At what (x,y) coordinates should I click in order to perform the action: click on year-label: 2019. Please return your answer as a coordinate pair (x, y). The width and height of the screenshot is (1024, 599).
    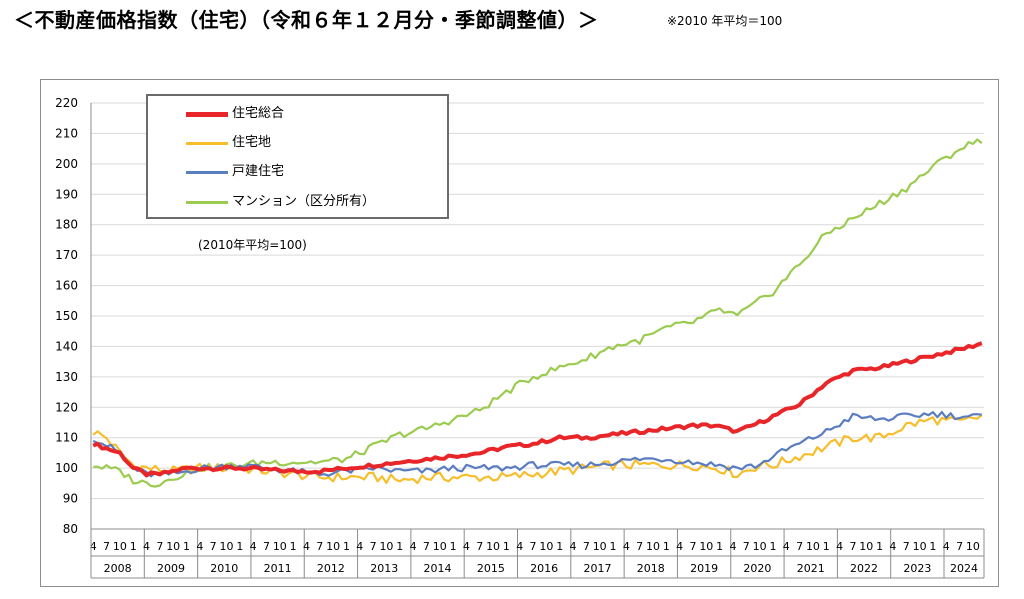
    Looking at the image, I should click on (704, 568).